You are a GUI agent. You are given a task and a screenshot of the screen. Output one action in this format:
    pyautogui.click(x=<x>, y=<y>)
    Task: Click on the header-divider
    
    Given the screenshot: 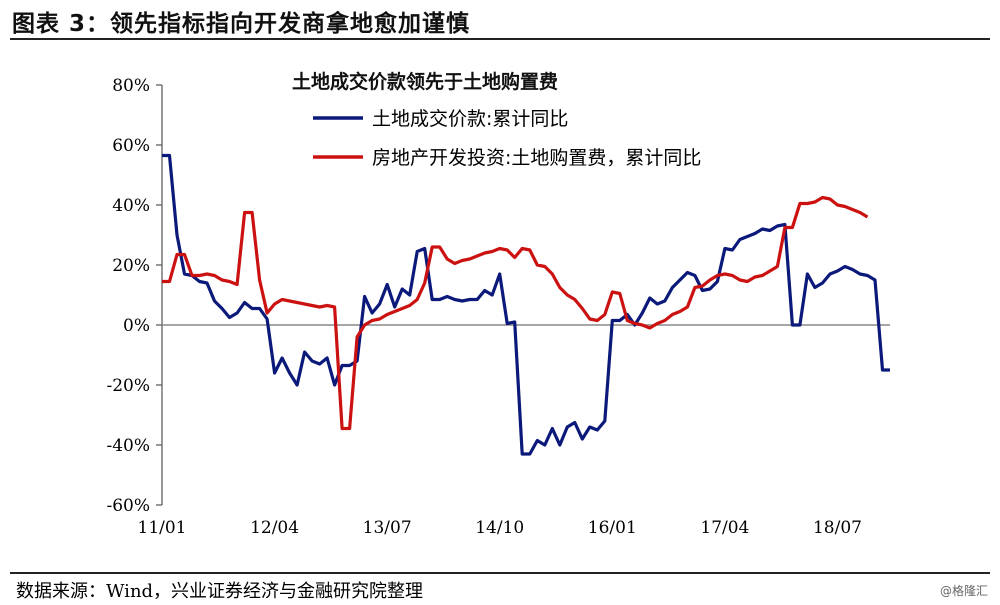 What is the action you would take?
    pyautogui.click(x=500, y=39)
    